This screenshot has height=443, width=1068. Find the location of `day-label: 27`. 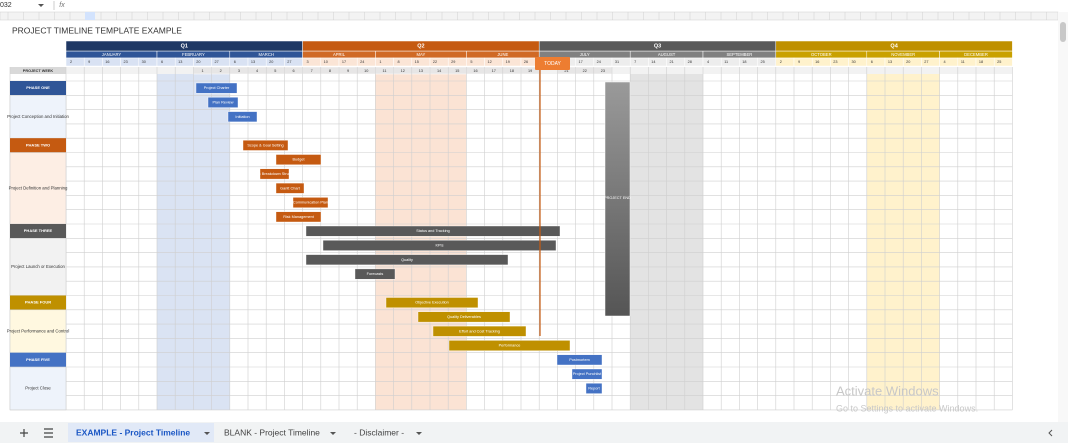

day-label: 27 is located at coordinates (216, 62).